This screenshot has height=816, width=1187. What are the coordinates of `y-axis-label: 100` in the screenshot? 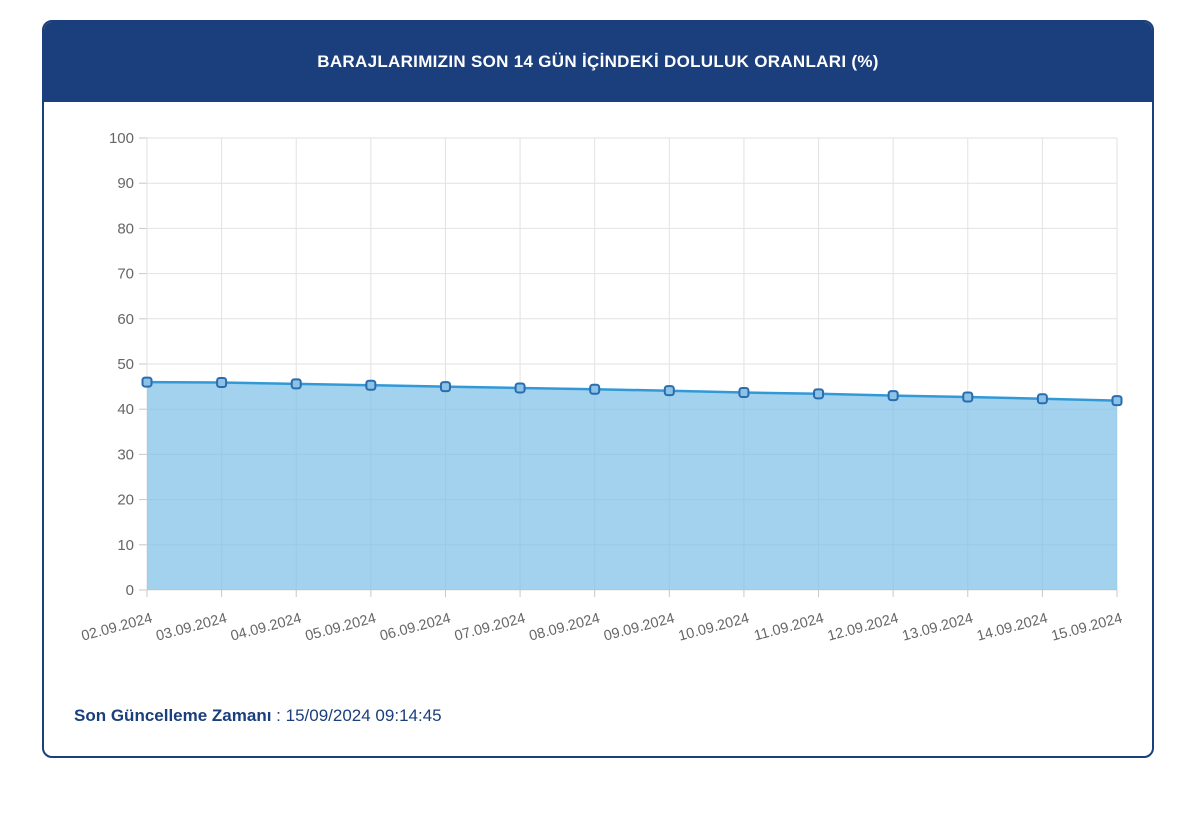 It's located at (121, 138).